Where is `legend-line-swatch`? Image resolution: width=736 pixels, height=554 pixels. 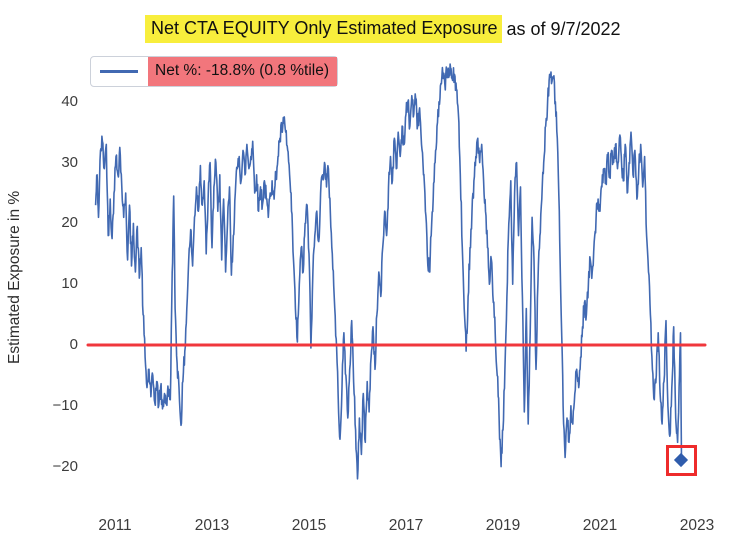 legend-line-swatch is located at coordinates (119, 71).